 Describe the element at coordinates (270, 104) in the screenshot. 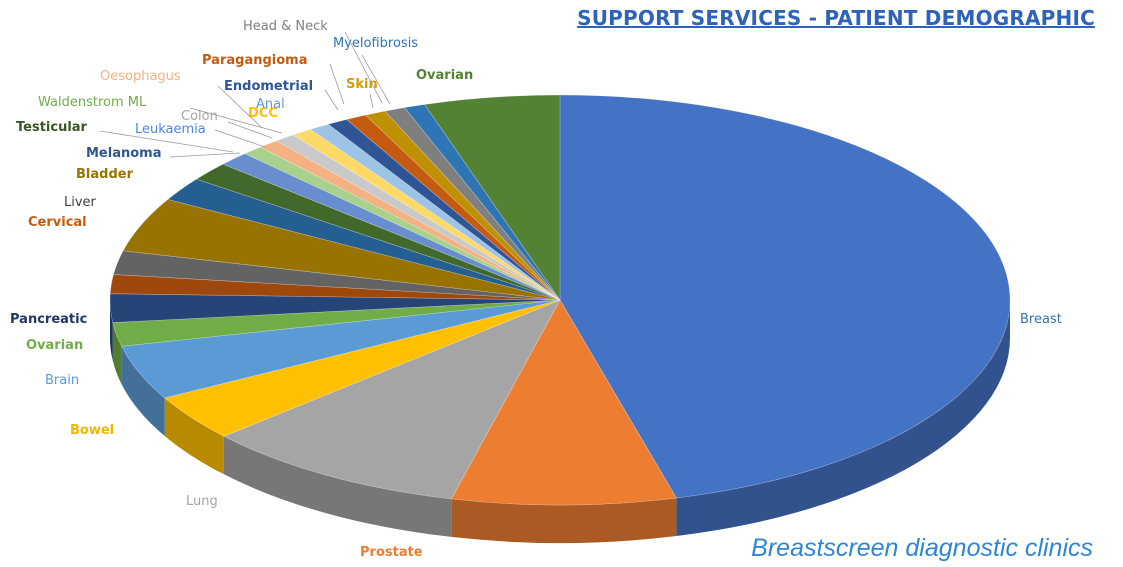

I see `slice-label-17: Anal` at that location.